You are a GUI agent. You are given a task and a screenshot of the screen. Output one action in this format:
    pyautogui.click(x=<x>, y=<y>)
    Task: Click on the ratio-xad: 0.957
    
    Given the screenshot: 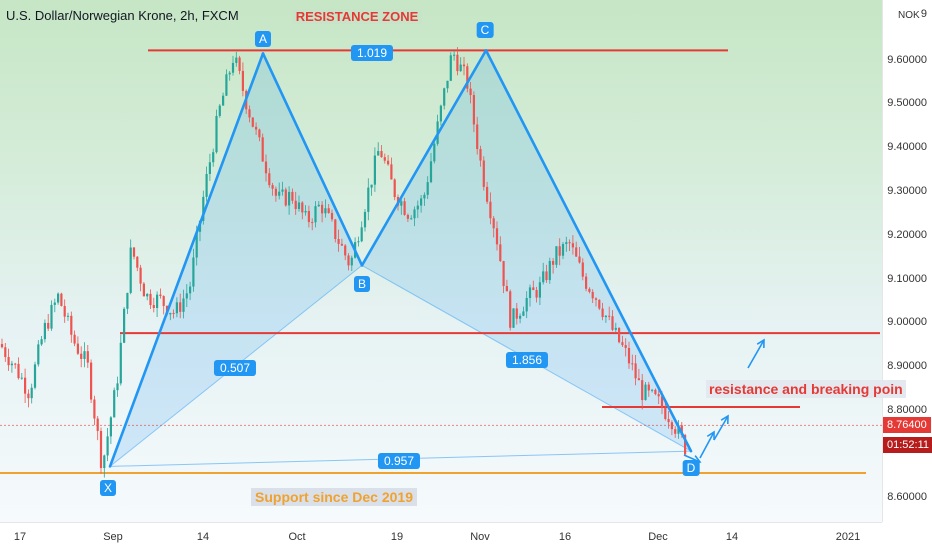 What is the action you would take?
    pyautogui.click(x=399, y=461)
    